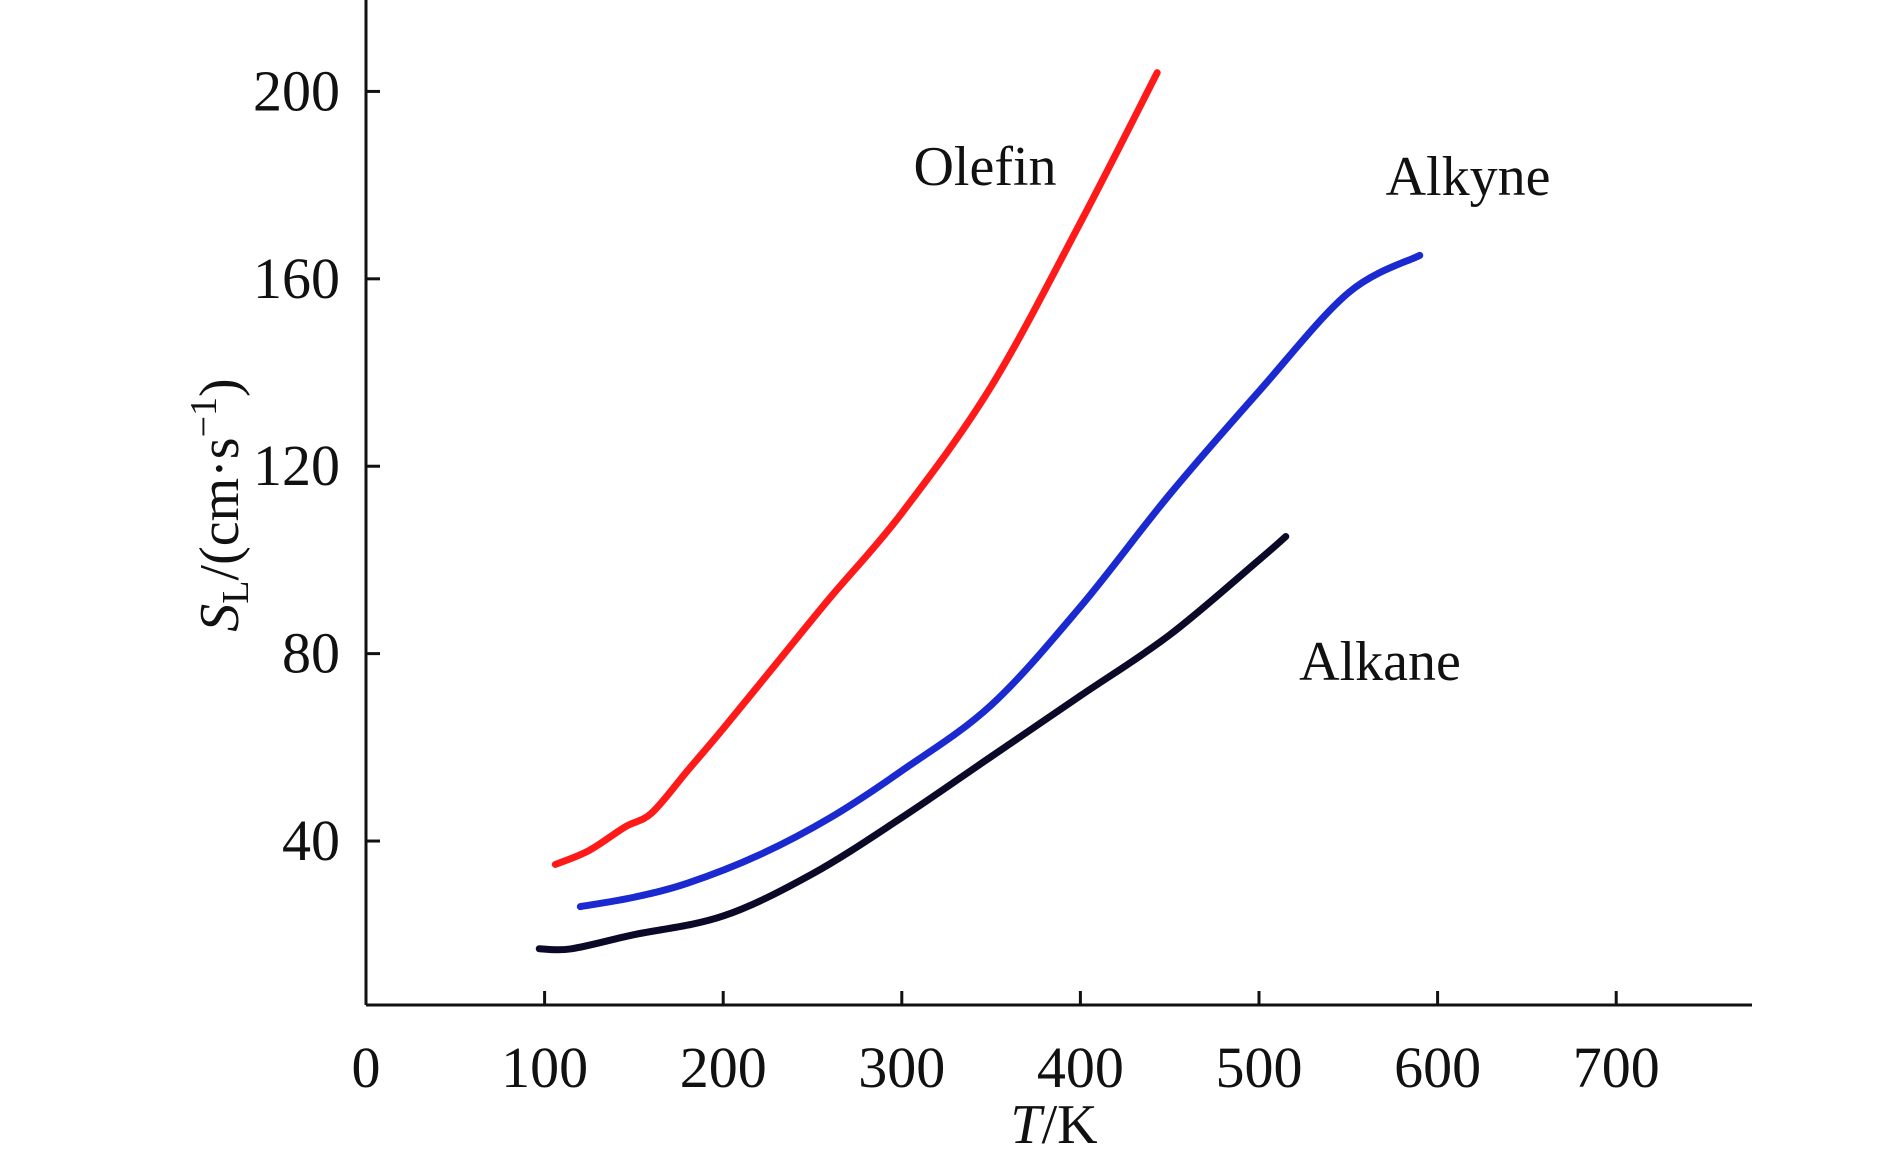 This screenshot has height=1157, width=1890. Describe the element at coordinates (311, 840) in the screenshot. I see `y-tick-label-40: 40` at that location.